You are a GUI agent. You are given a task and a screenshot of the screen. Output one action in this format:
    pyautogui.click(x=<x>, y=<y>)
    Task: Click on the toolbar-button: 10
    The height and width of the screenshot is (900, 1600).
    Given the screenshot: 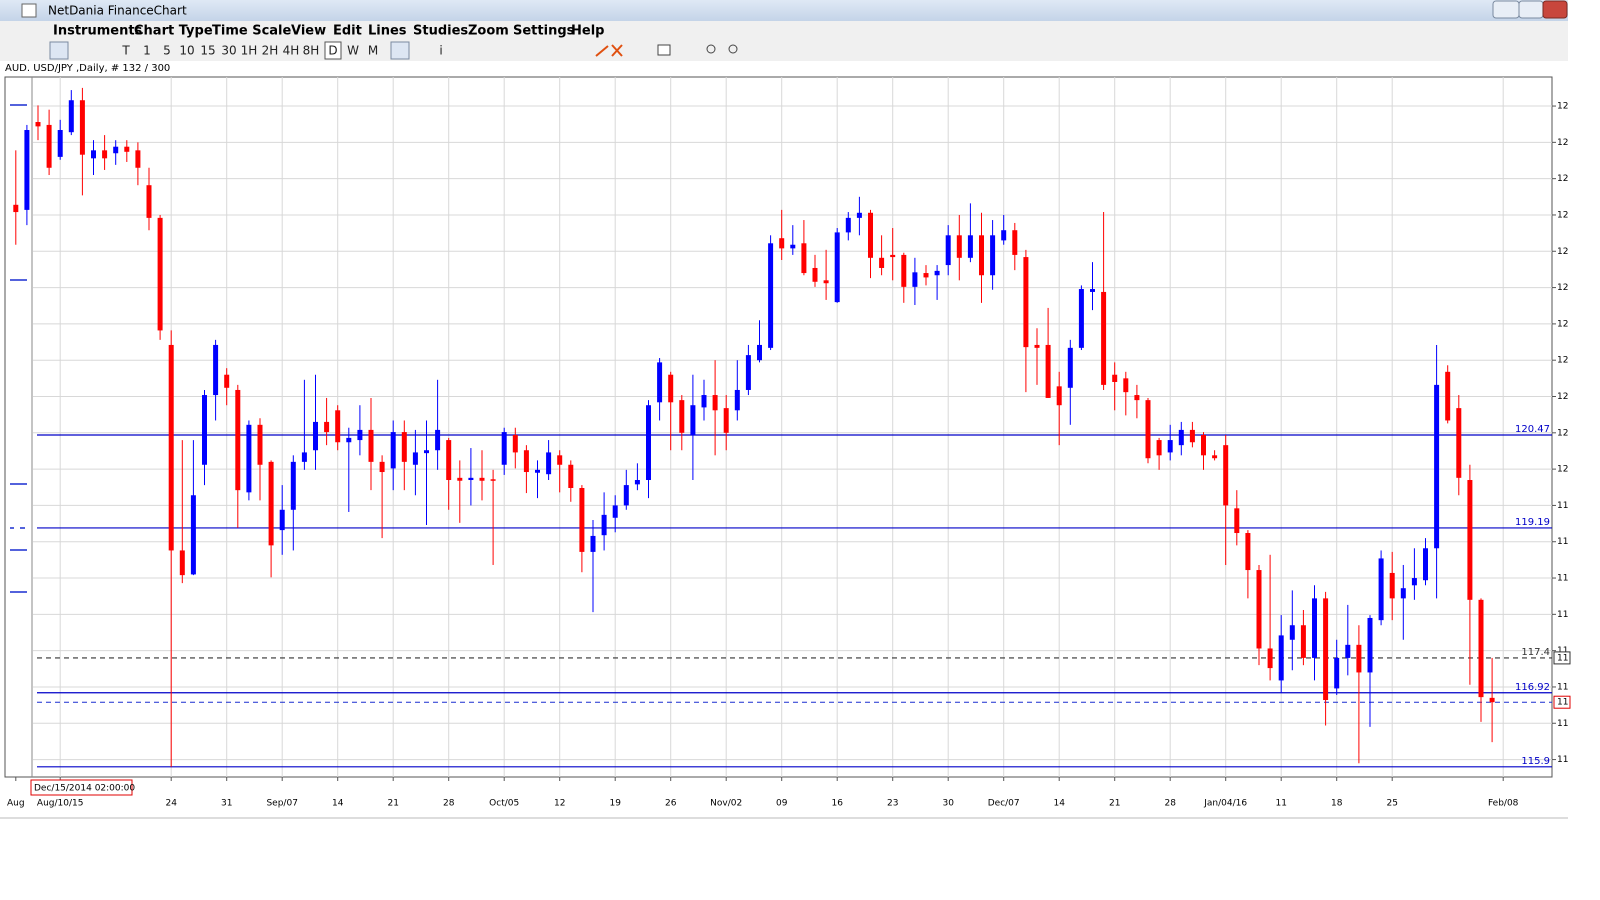 What is the action you would take?
    pyautogui.click(x=186, y=51)
    